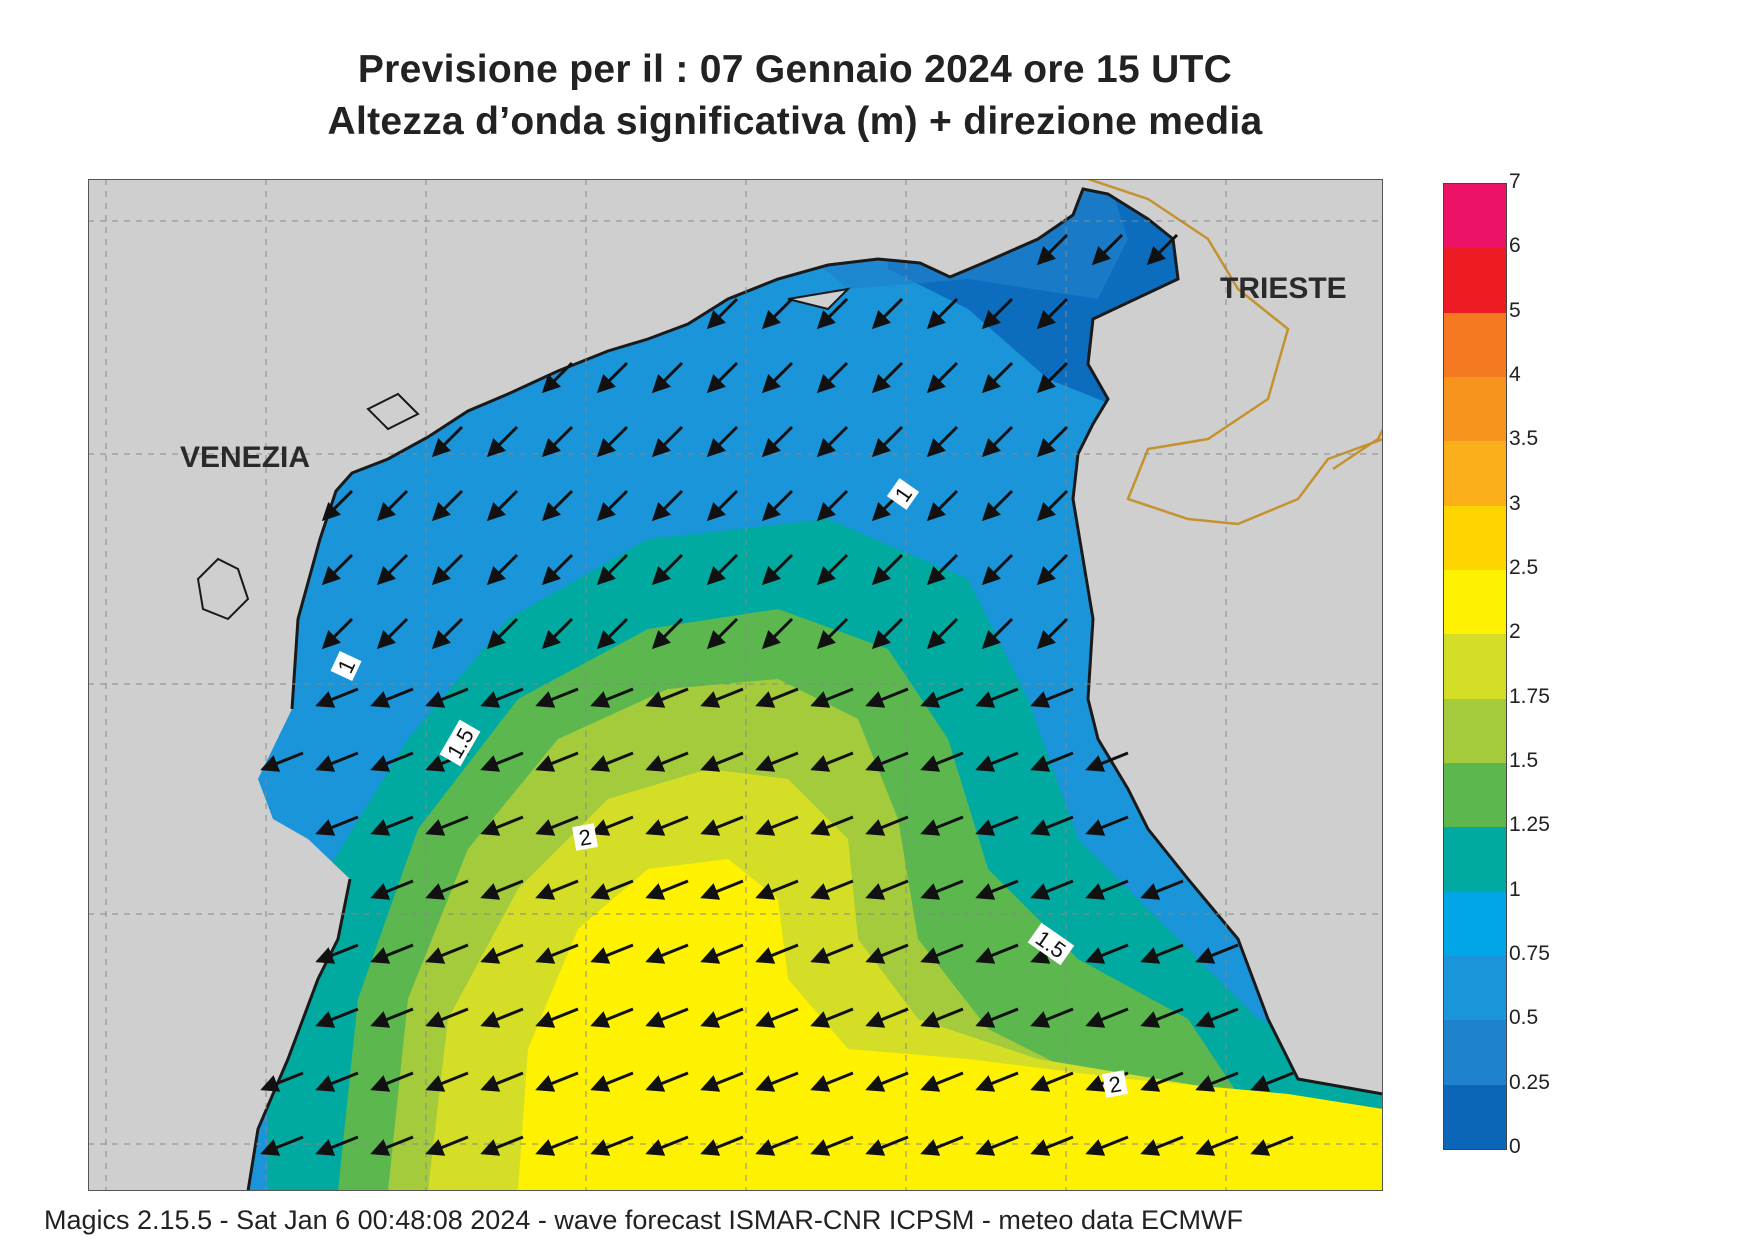 Image resolution: width=1755 pixels, height=1242 pixels. What do you see at coordinates (245, 457) in the screenshot?
I see `city-label-venezia: VENEZIA` at bounding box center [245, 457].